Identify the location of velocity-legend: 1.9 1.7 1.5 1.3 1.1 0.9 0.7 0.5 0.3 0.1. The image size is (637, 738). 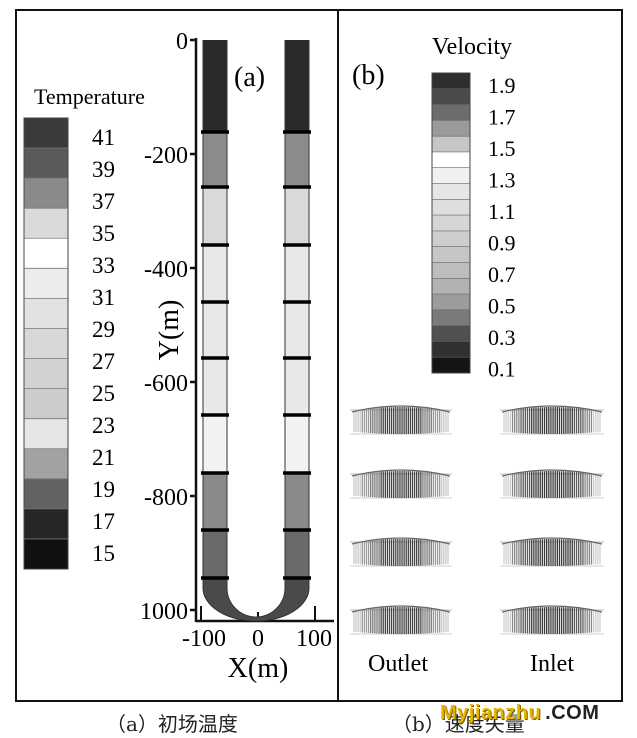
(473, 227).